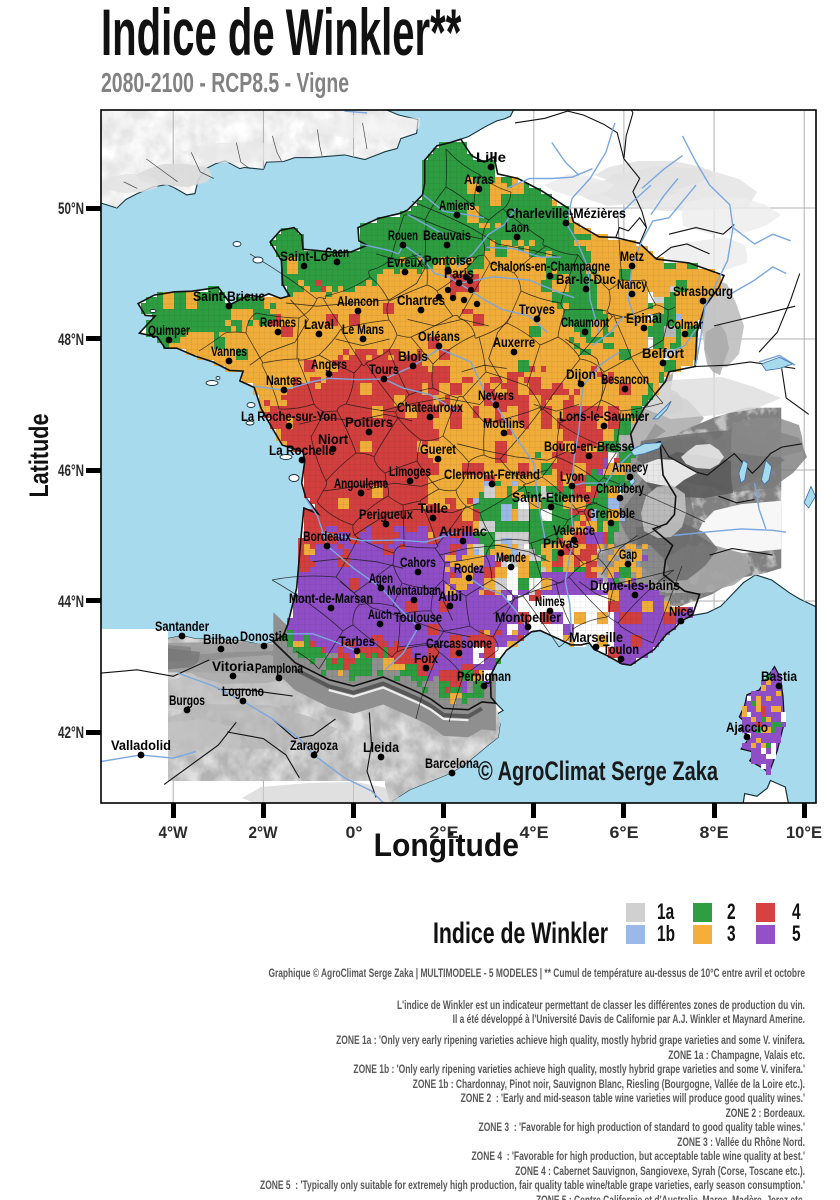 This screenshot has height=1200, width=840. What do you see at coordinates (574, 530) in the screenshot?
I see `svg-text: Valence` at bounding box center [574, 530].